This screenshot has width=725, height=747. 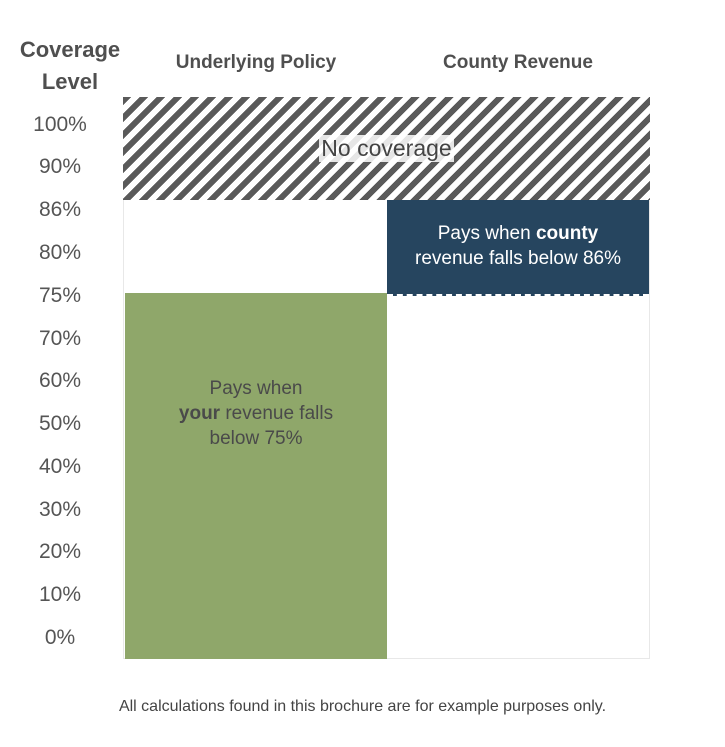 I want to click on no-coverage-label-box: No coverage, so click(x=386, y=148).